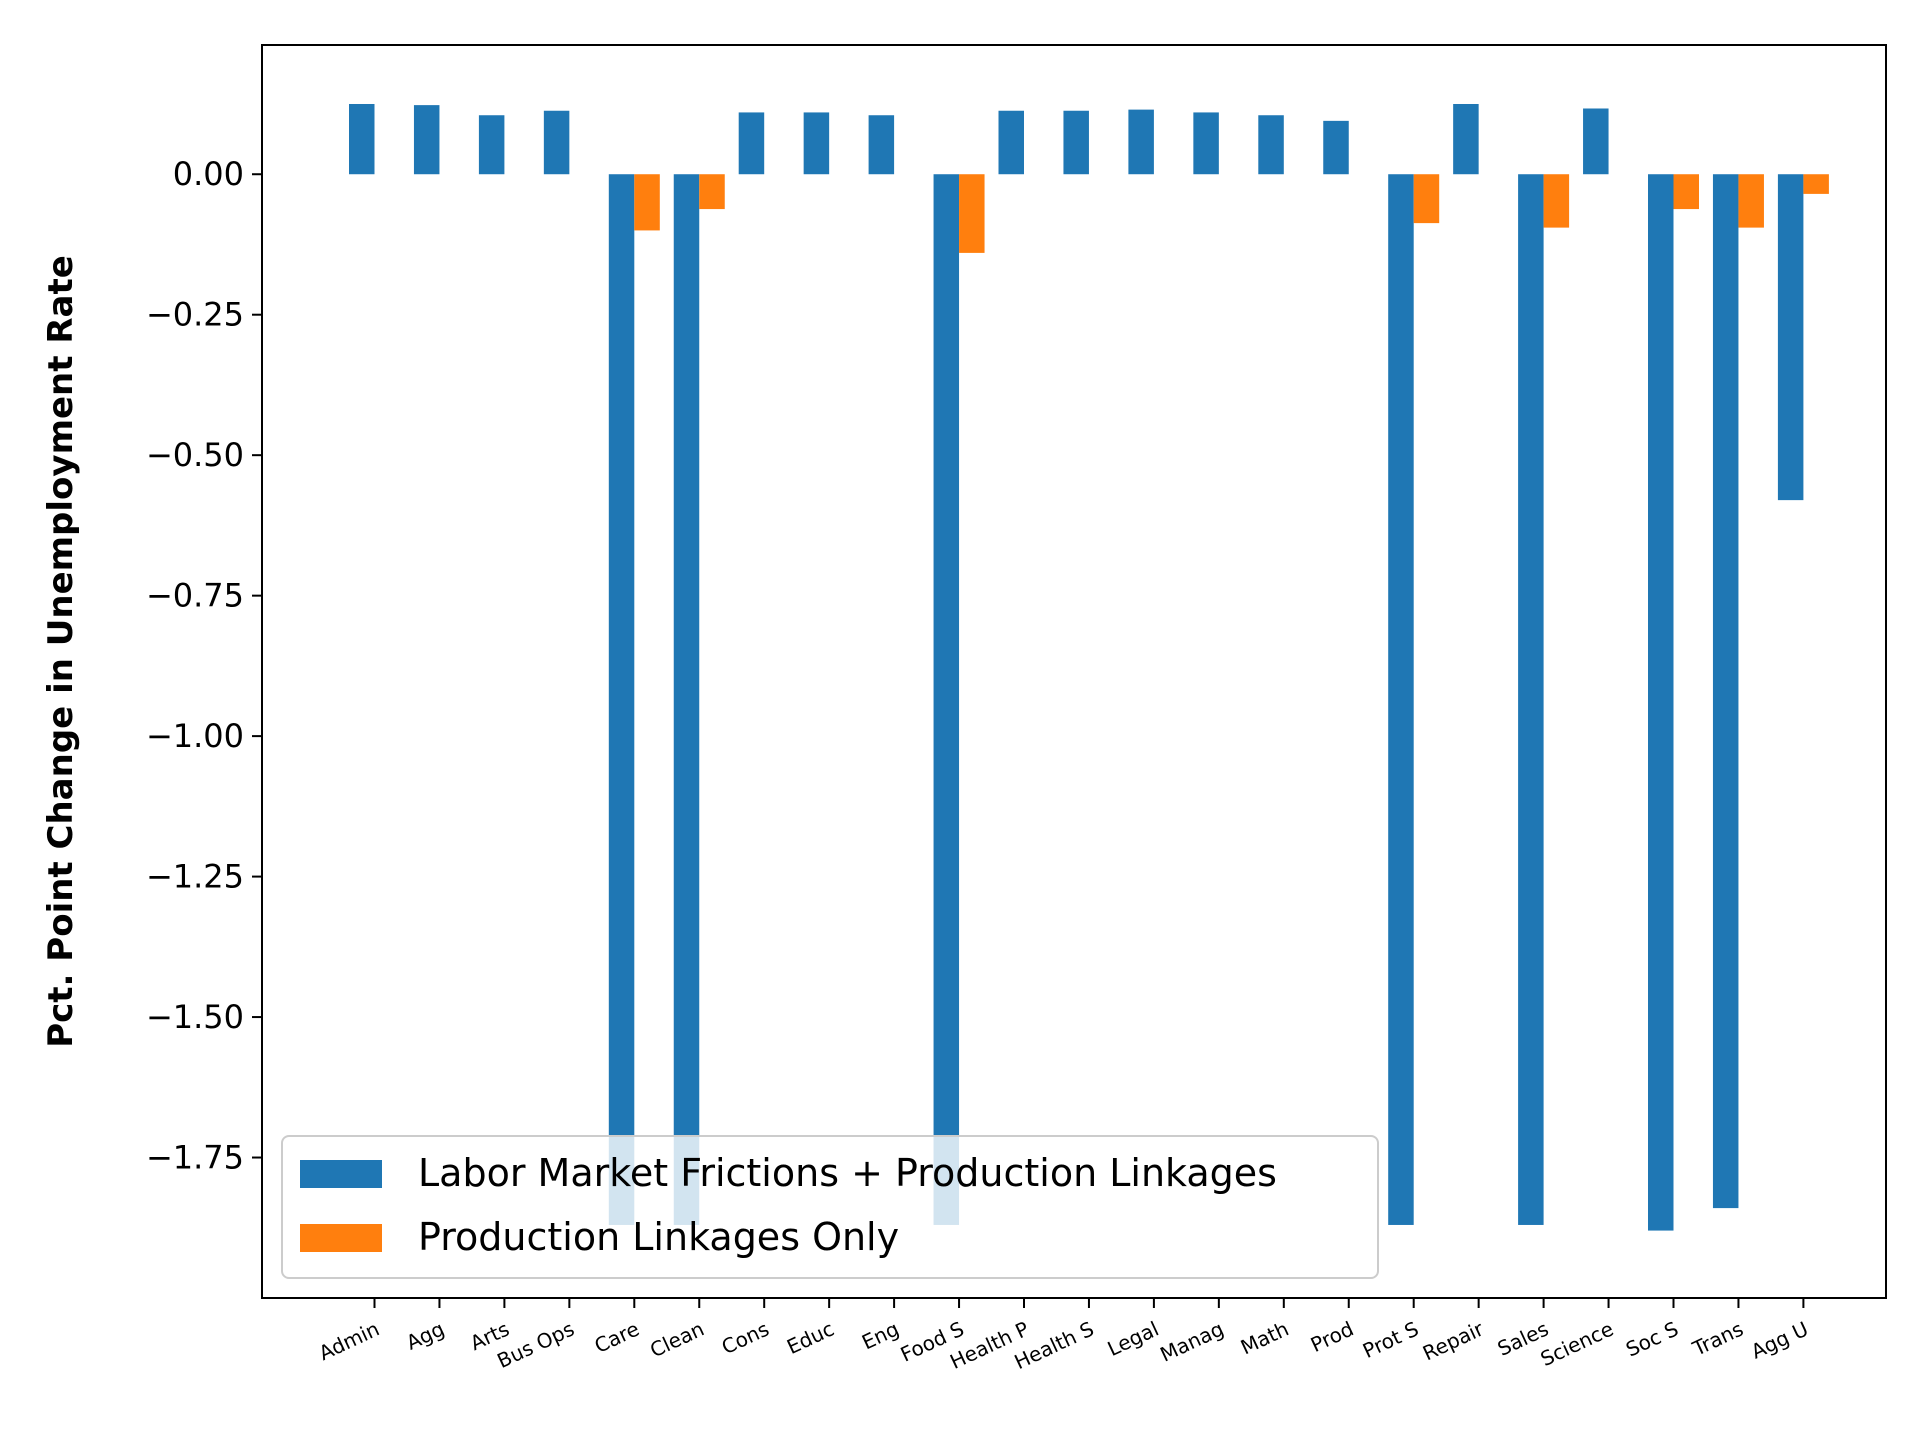 This screenshot has height=1440, width=1920. What do you see at coordinates (204, 666) in the screenshot?
I see `y-axis-ticks: 0.00 −0.25 −0.50 −0.75 −1.00 −1.25 −1.50 −1.75` at bounding box center [204, 666].